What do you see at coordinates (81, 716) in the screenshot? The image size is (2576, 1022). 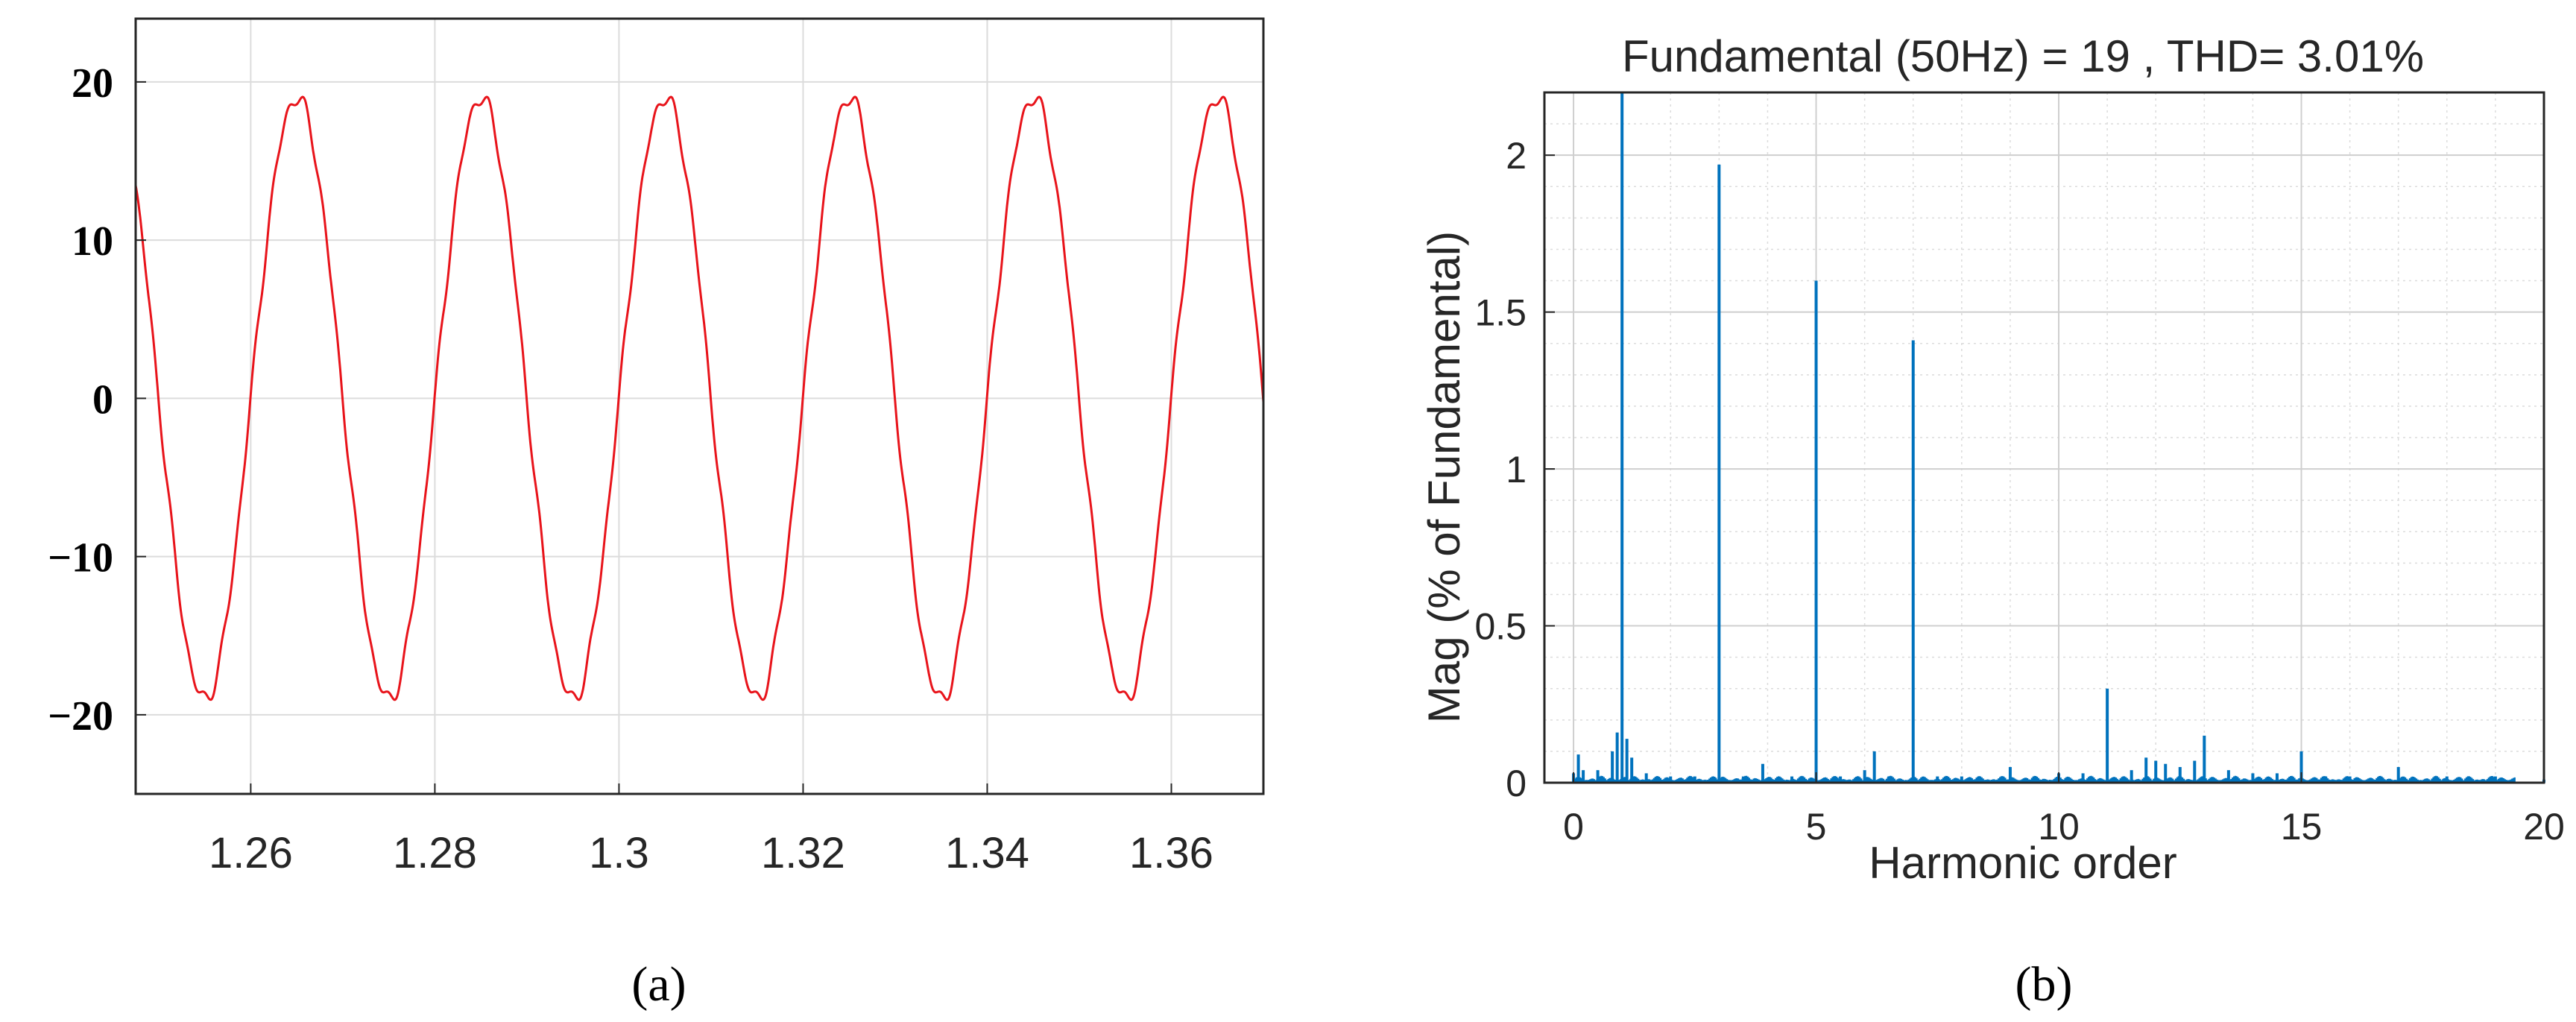 I see `panel-a-y-tick-label: −20` at bounding box center [81, 716].